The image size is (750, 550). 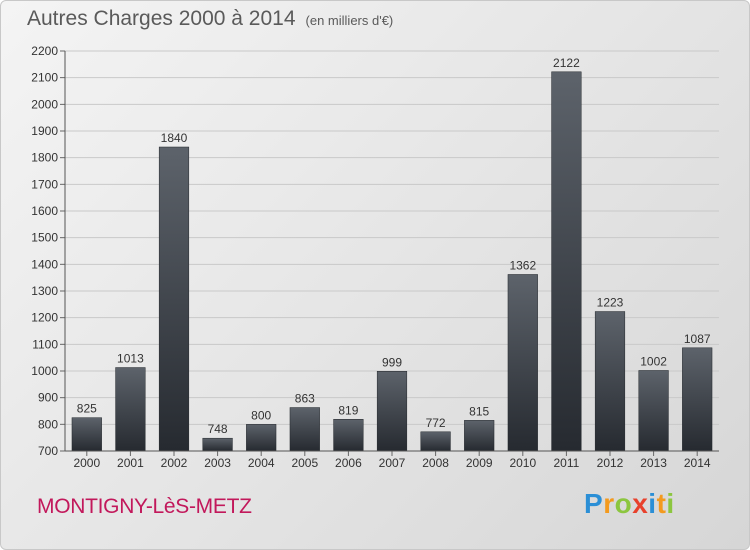 What do you see at coordinates (594, 503) in the screenshot?
I see `brand-logo-letter: P` at bounding box center [594, 503].